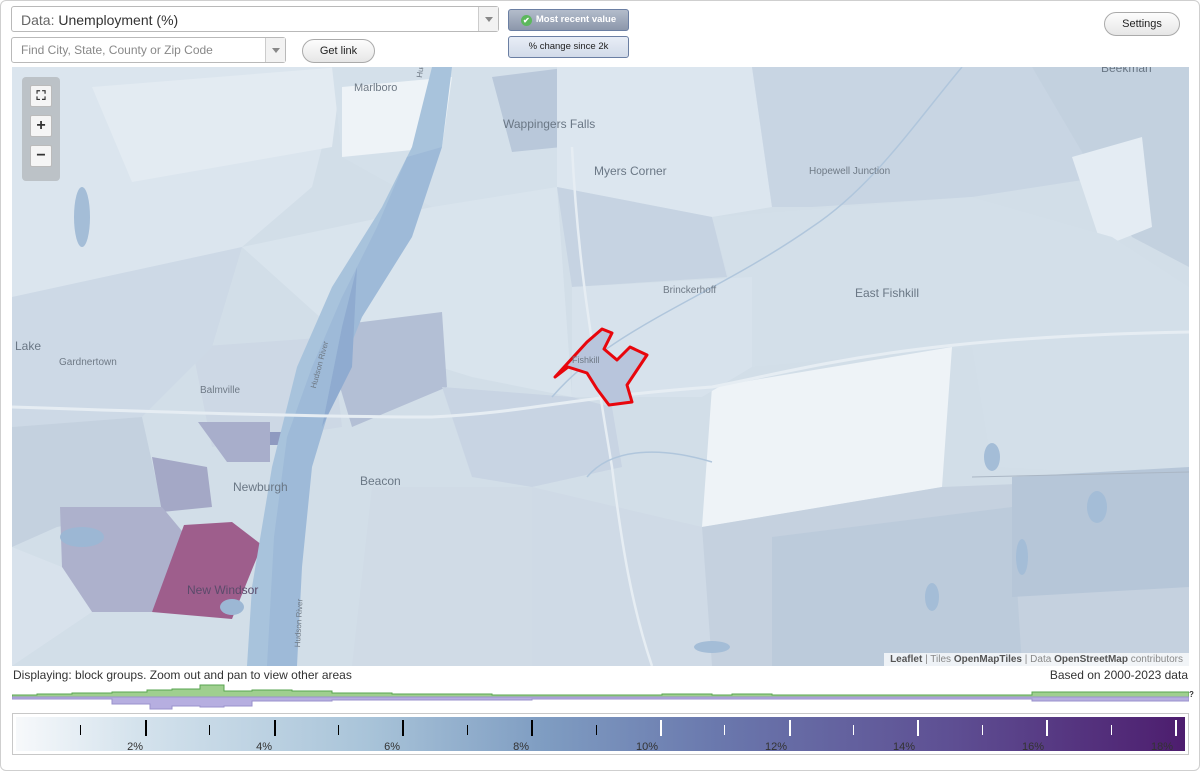 This screenshot has height=771, width=1200. Describe the element at coordinates (1126, 71) in the screenshot. I see `place-label-beekman: Beekman` at that location.